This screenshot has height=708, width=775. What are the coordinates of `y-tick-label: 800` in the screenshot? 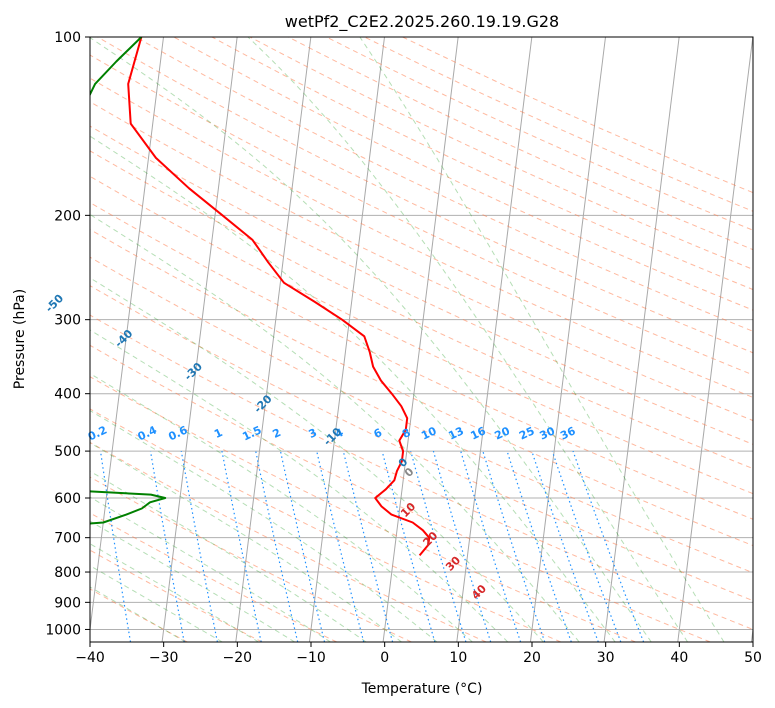 It's located at (67, 573).